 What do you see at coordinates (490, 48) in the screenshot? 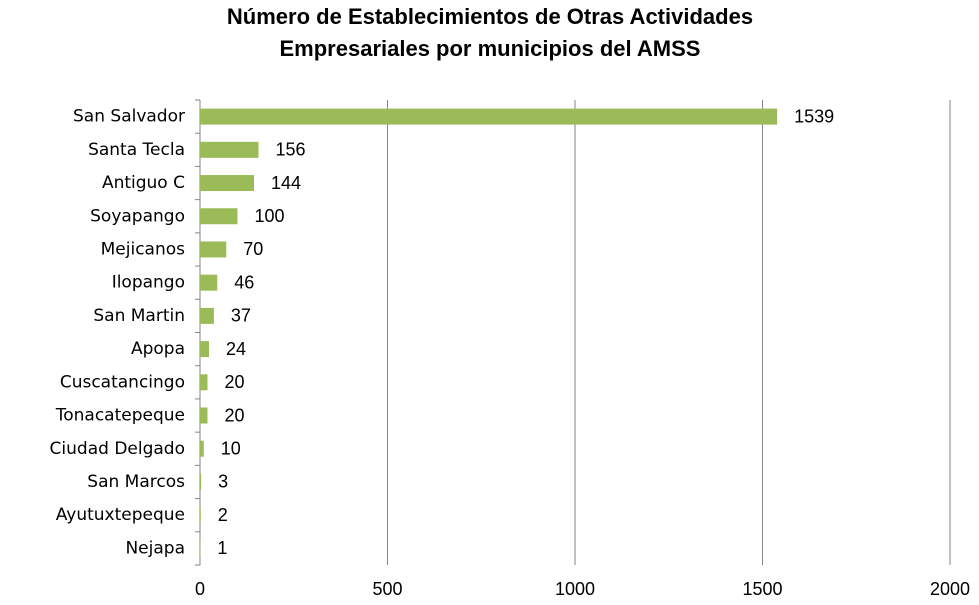
I see `chart-title: Empresariales por municipios del AMSS` at bounding box center [490, 48].